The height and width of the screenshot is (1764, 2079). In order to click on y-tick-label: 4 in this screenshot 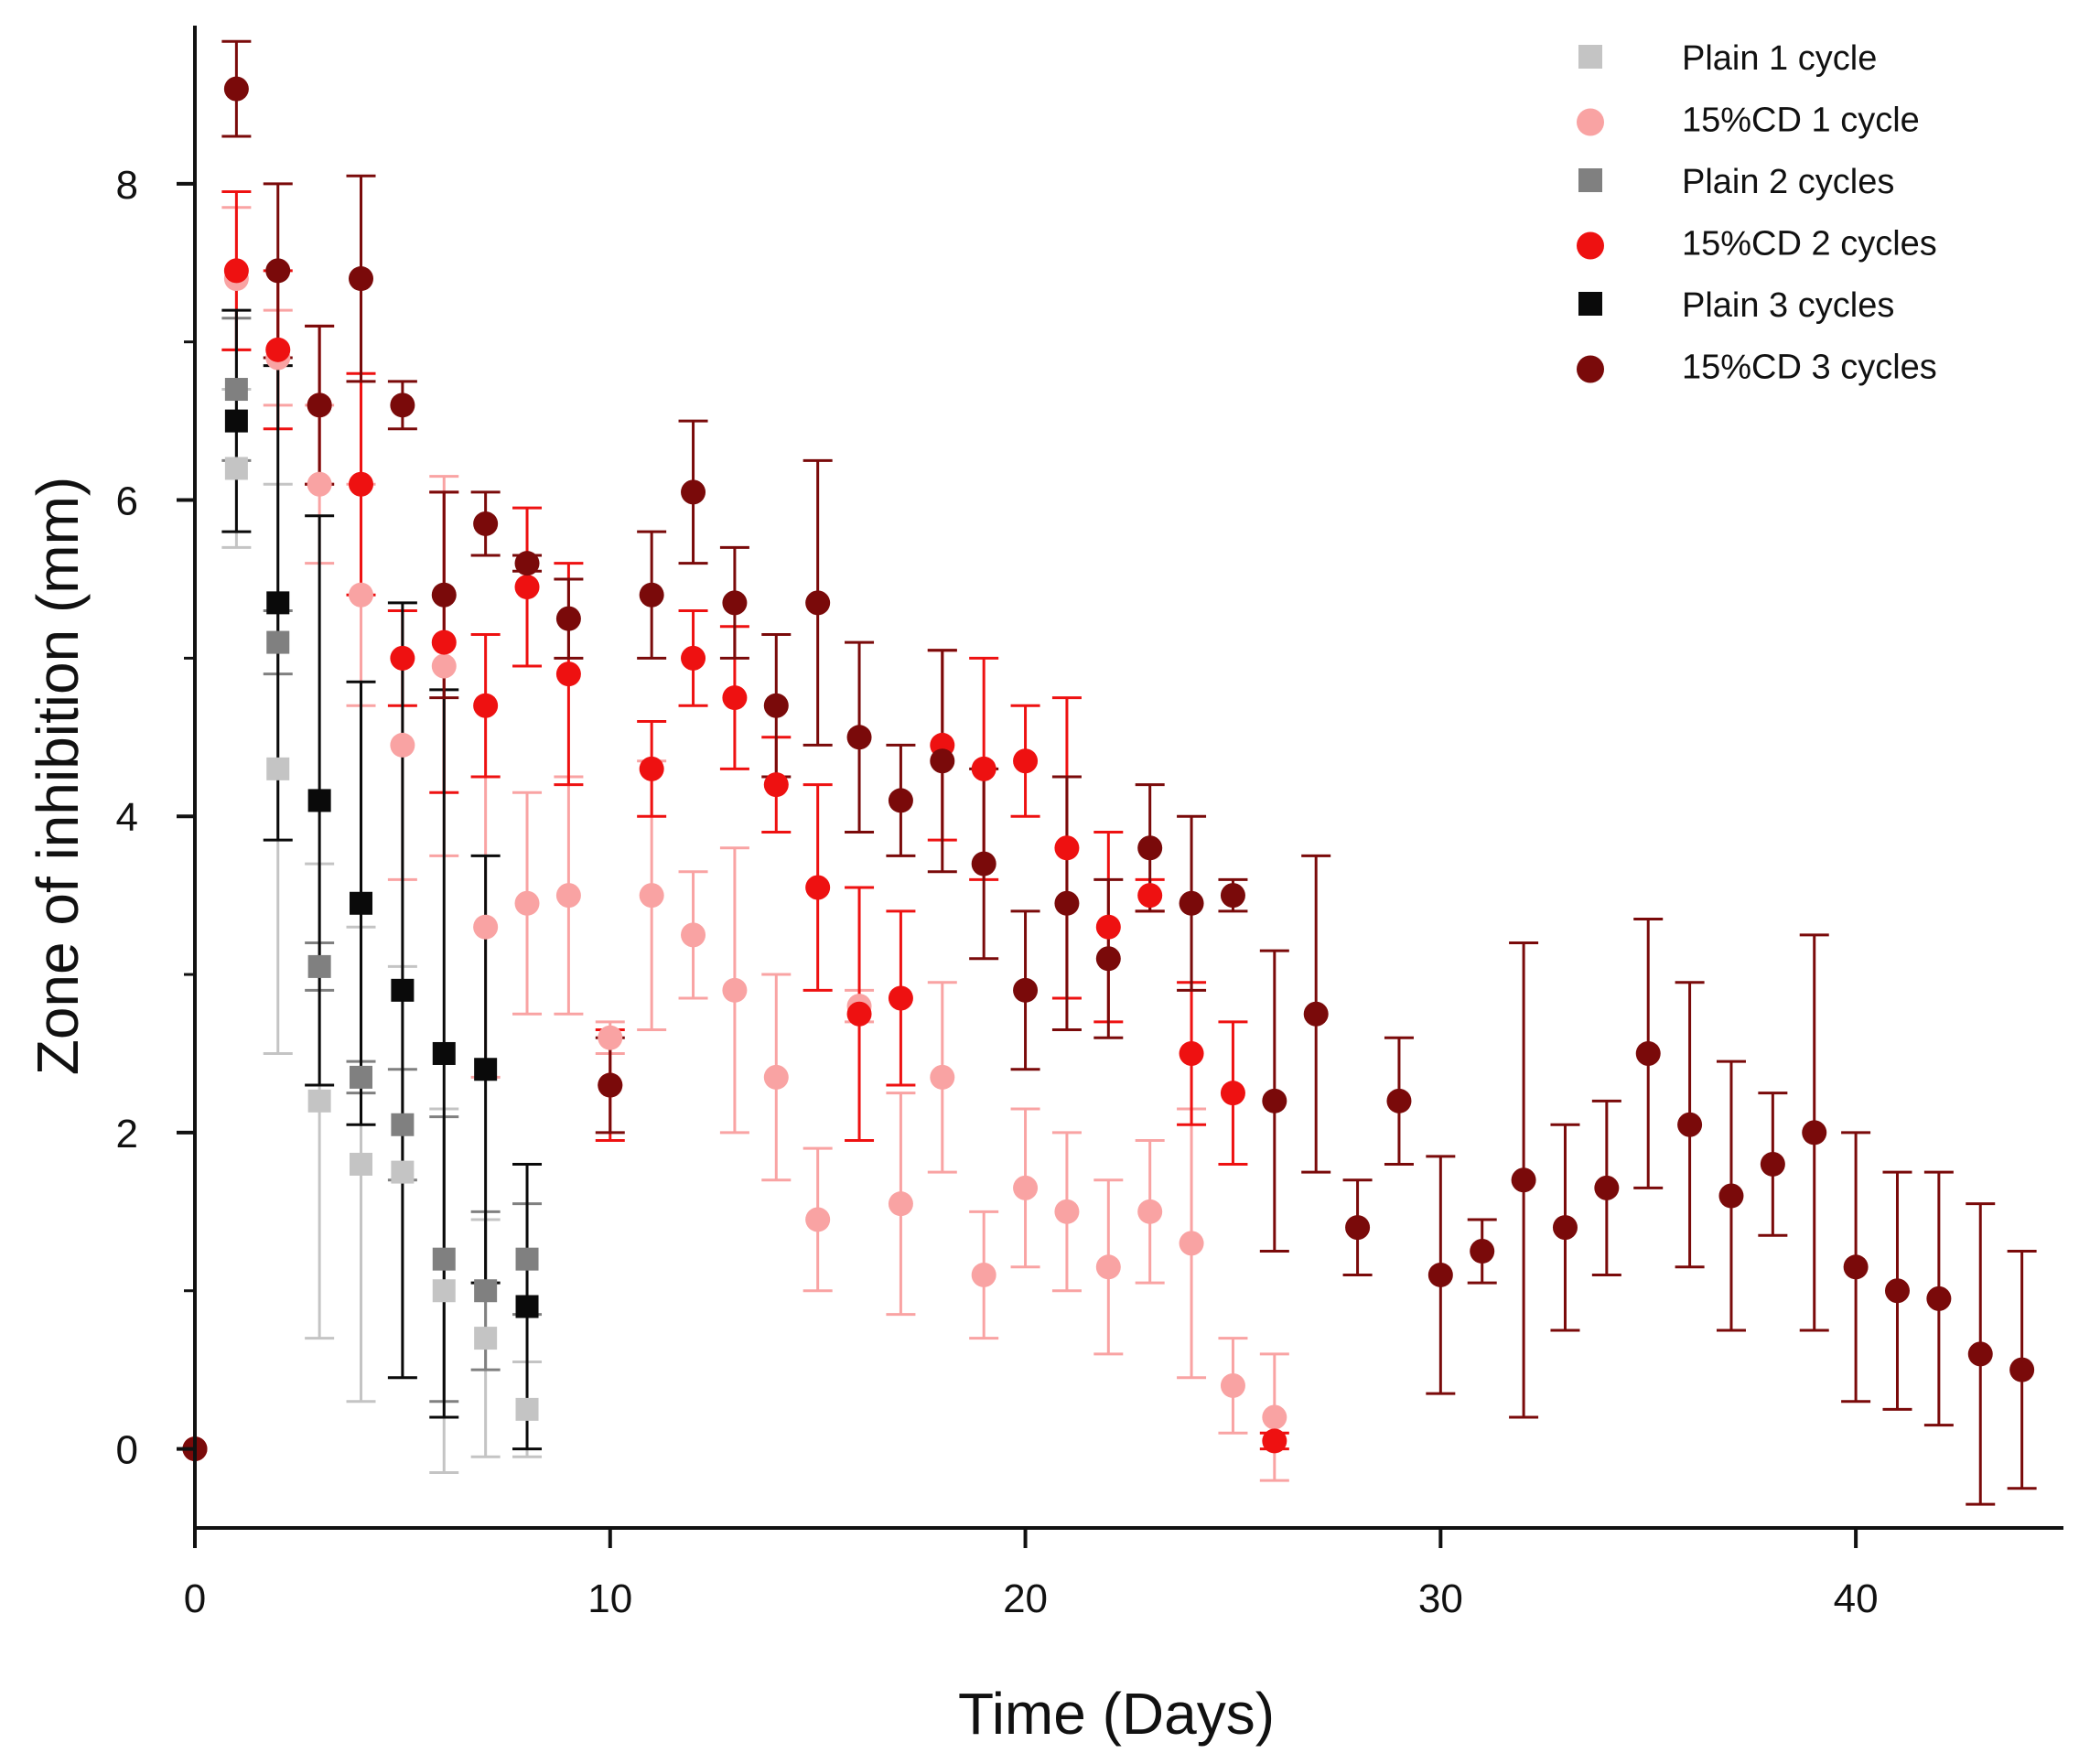, I will do `click(127, 817)`.